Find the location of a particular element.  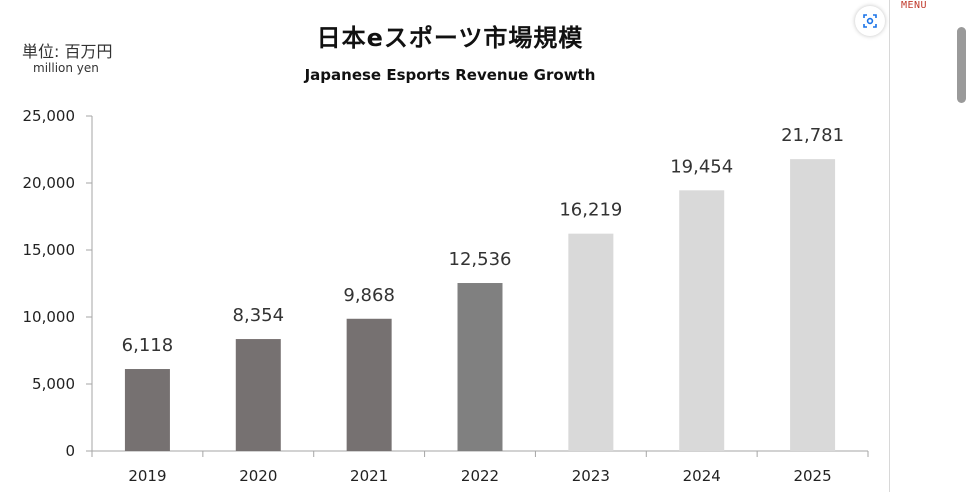

panel-divider is located at coordinates (889, 246).